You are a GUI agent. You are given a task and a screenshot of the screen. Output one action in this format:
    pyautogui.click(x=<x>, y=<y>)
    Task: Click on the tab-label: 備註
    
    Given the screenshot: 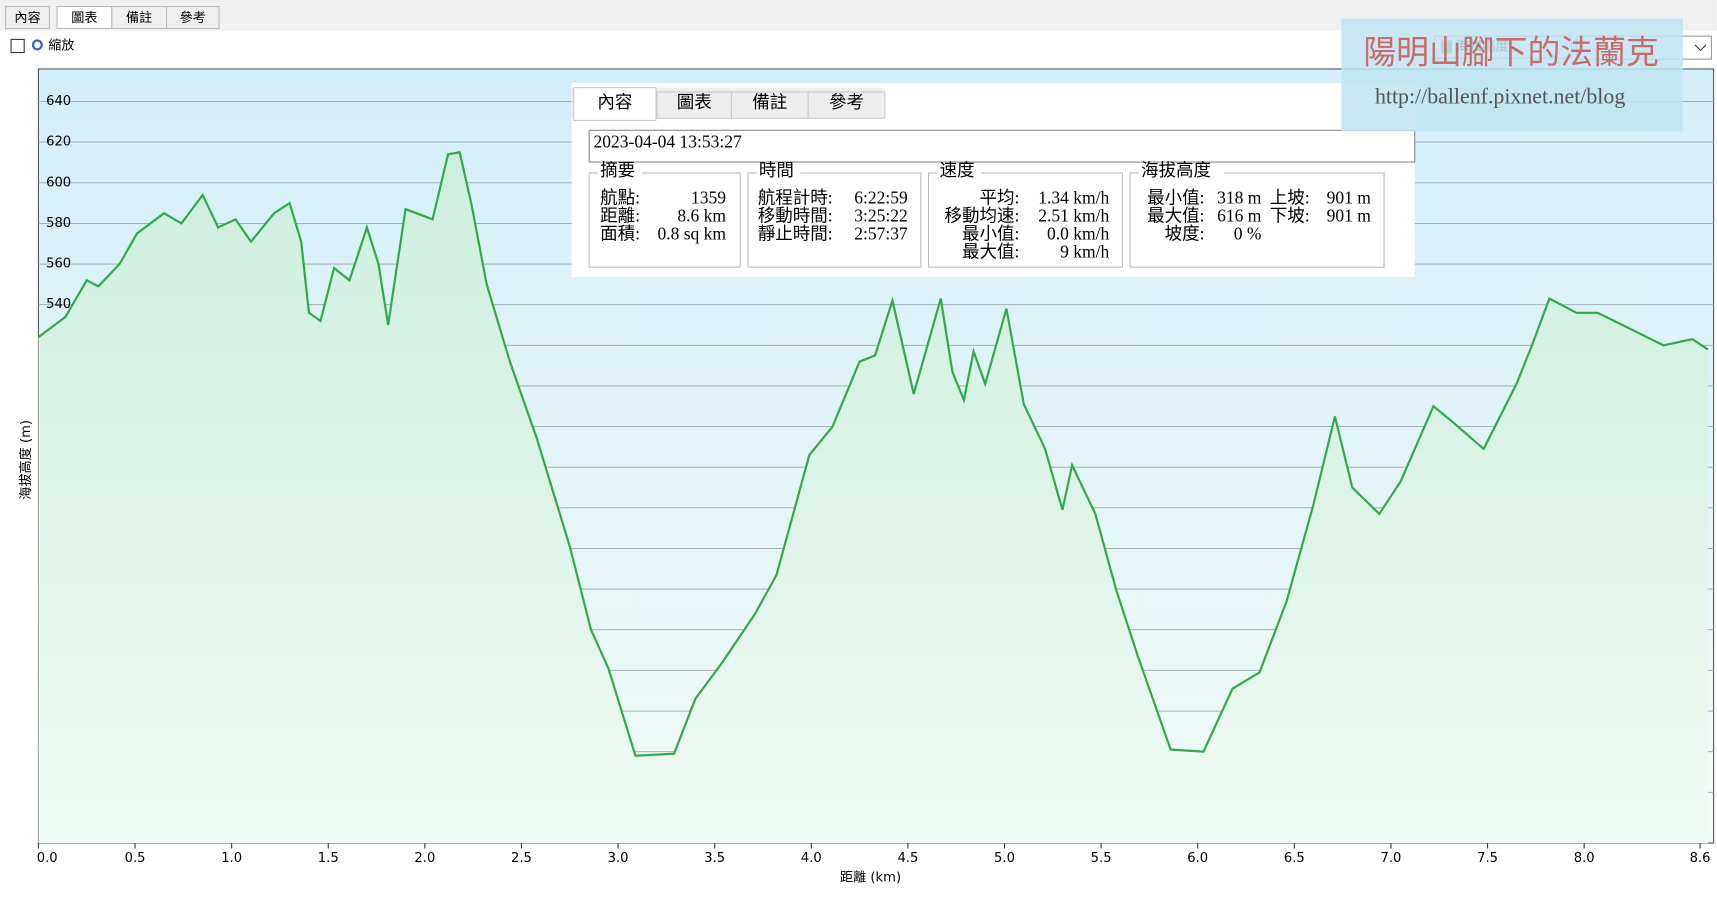 What is the action you would take?
    pyautogui.click(x=139, y=18)
    